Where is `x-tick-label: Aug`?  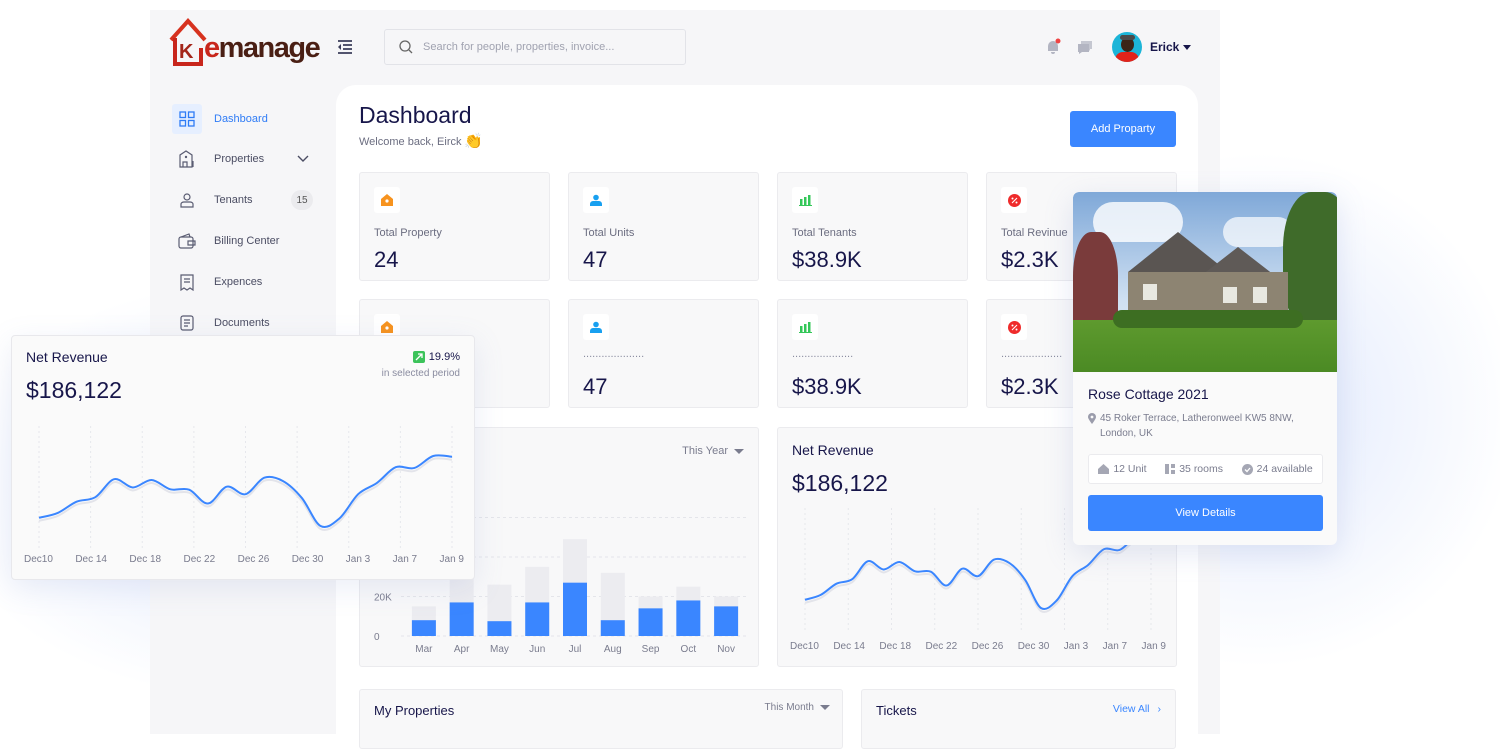
x-tick-label: Aug is located at coordinates (613, 649).